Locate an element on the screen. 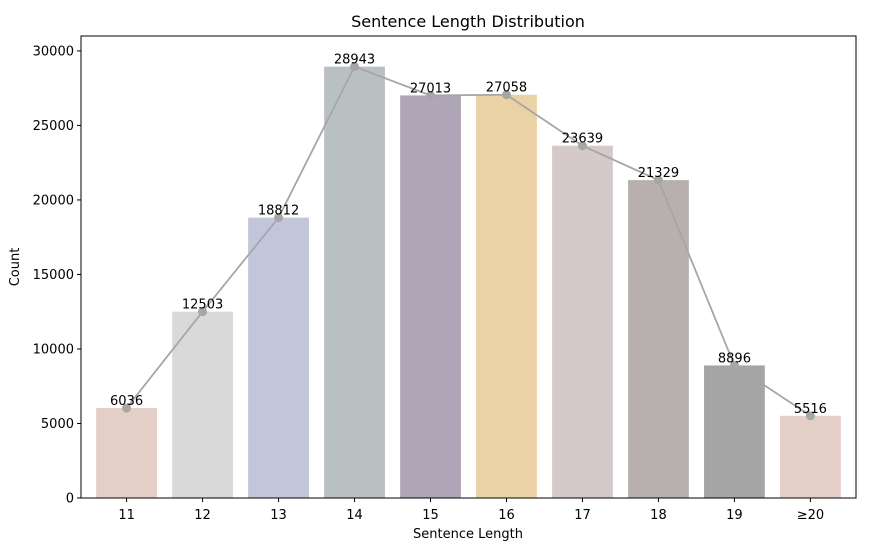 The height and width of the screenshot is (546, 888). y-axis-label: Count is located at coordinates (15, 267).